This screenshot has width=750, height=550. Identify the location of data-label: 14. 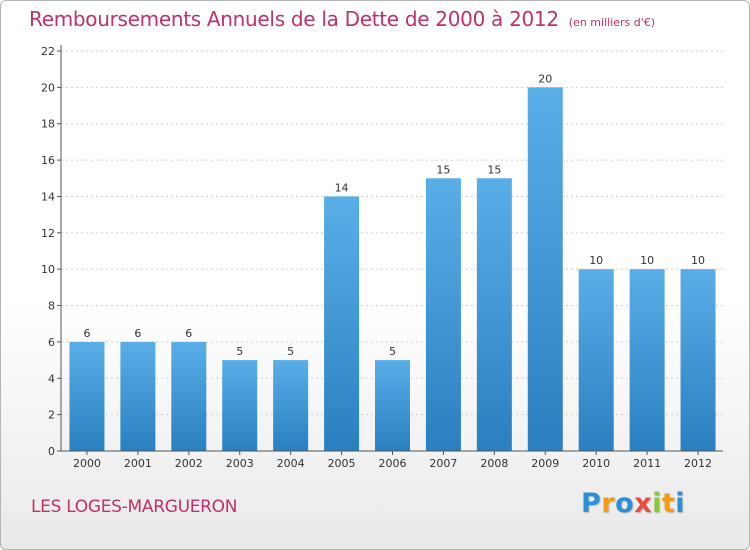
(342, 187).